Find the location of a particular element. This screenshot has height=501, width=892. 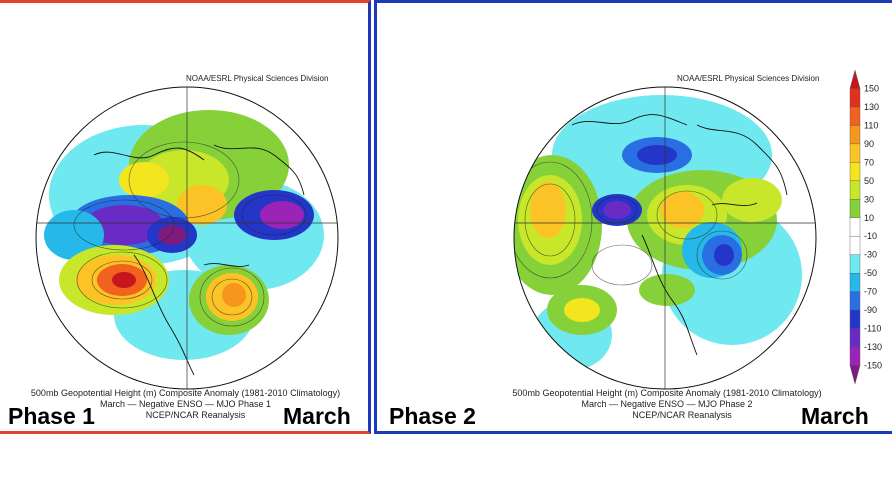

caption-line: March — Negative ENSO — MJO Phase 2 is located at coordinates (667, 404).